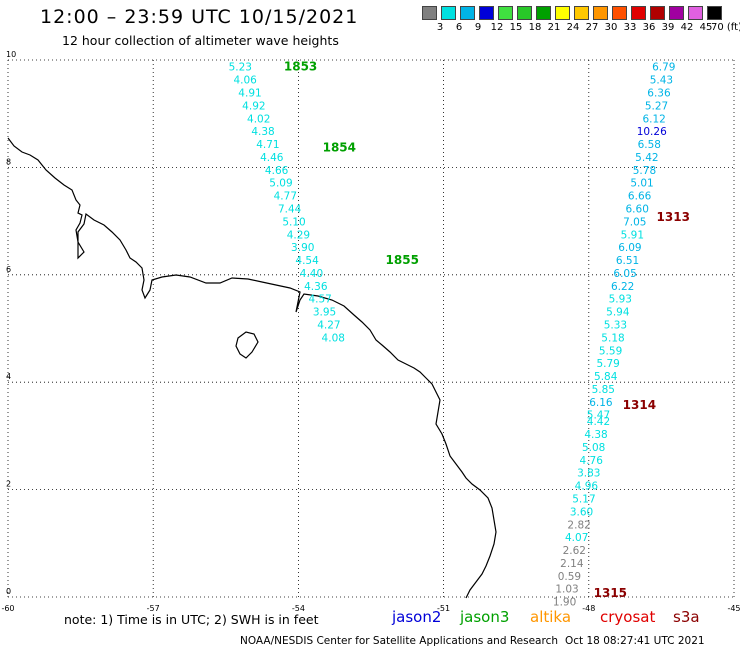 The image size is (740, 650). I want to click on wave-height-label: 4.29, so click(298, 235).